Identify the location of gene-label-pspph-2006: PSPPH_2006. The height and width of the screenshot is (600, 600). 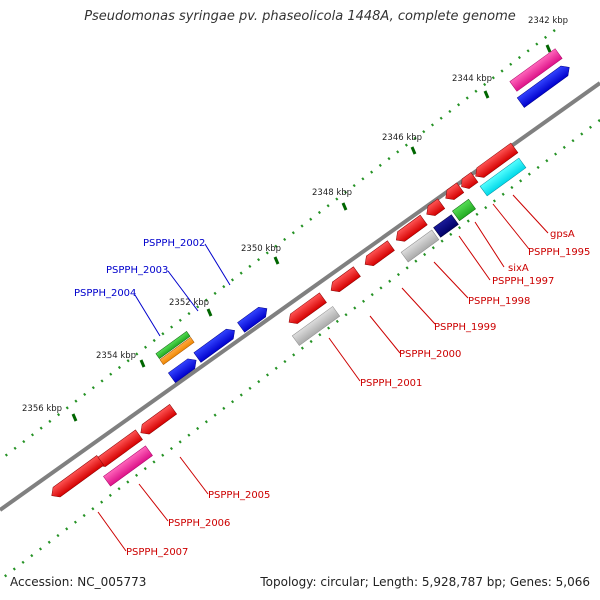
(199, 523).